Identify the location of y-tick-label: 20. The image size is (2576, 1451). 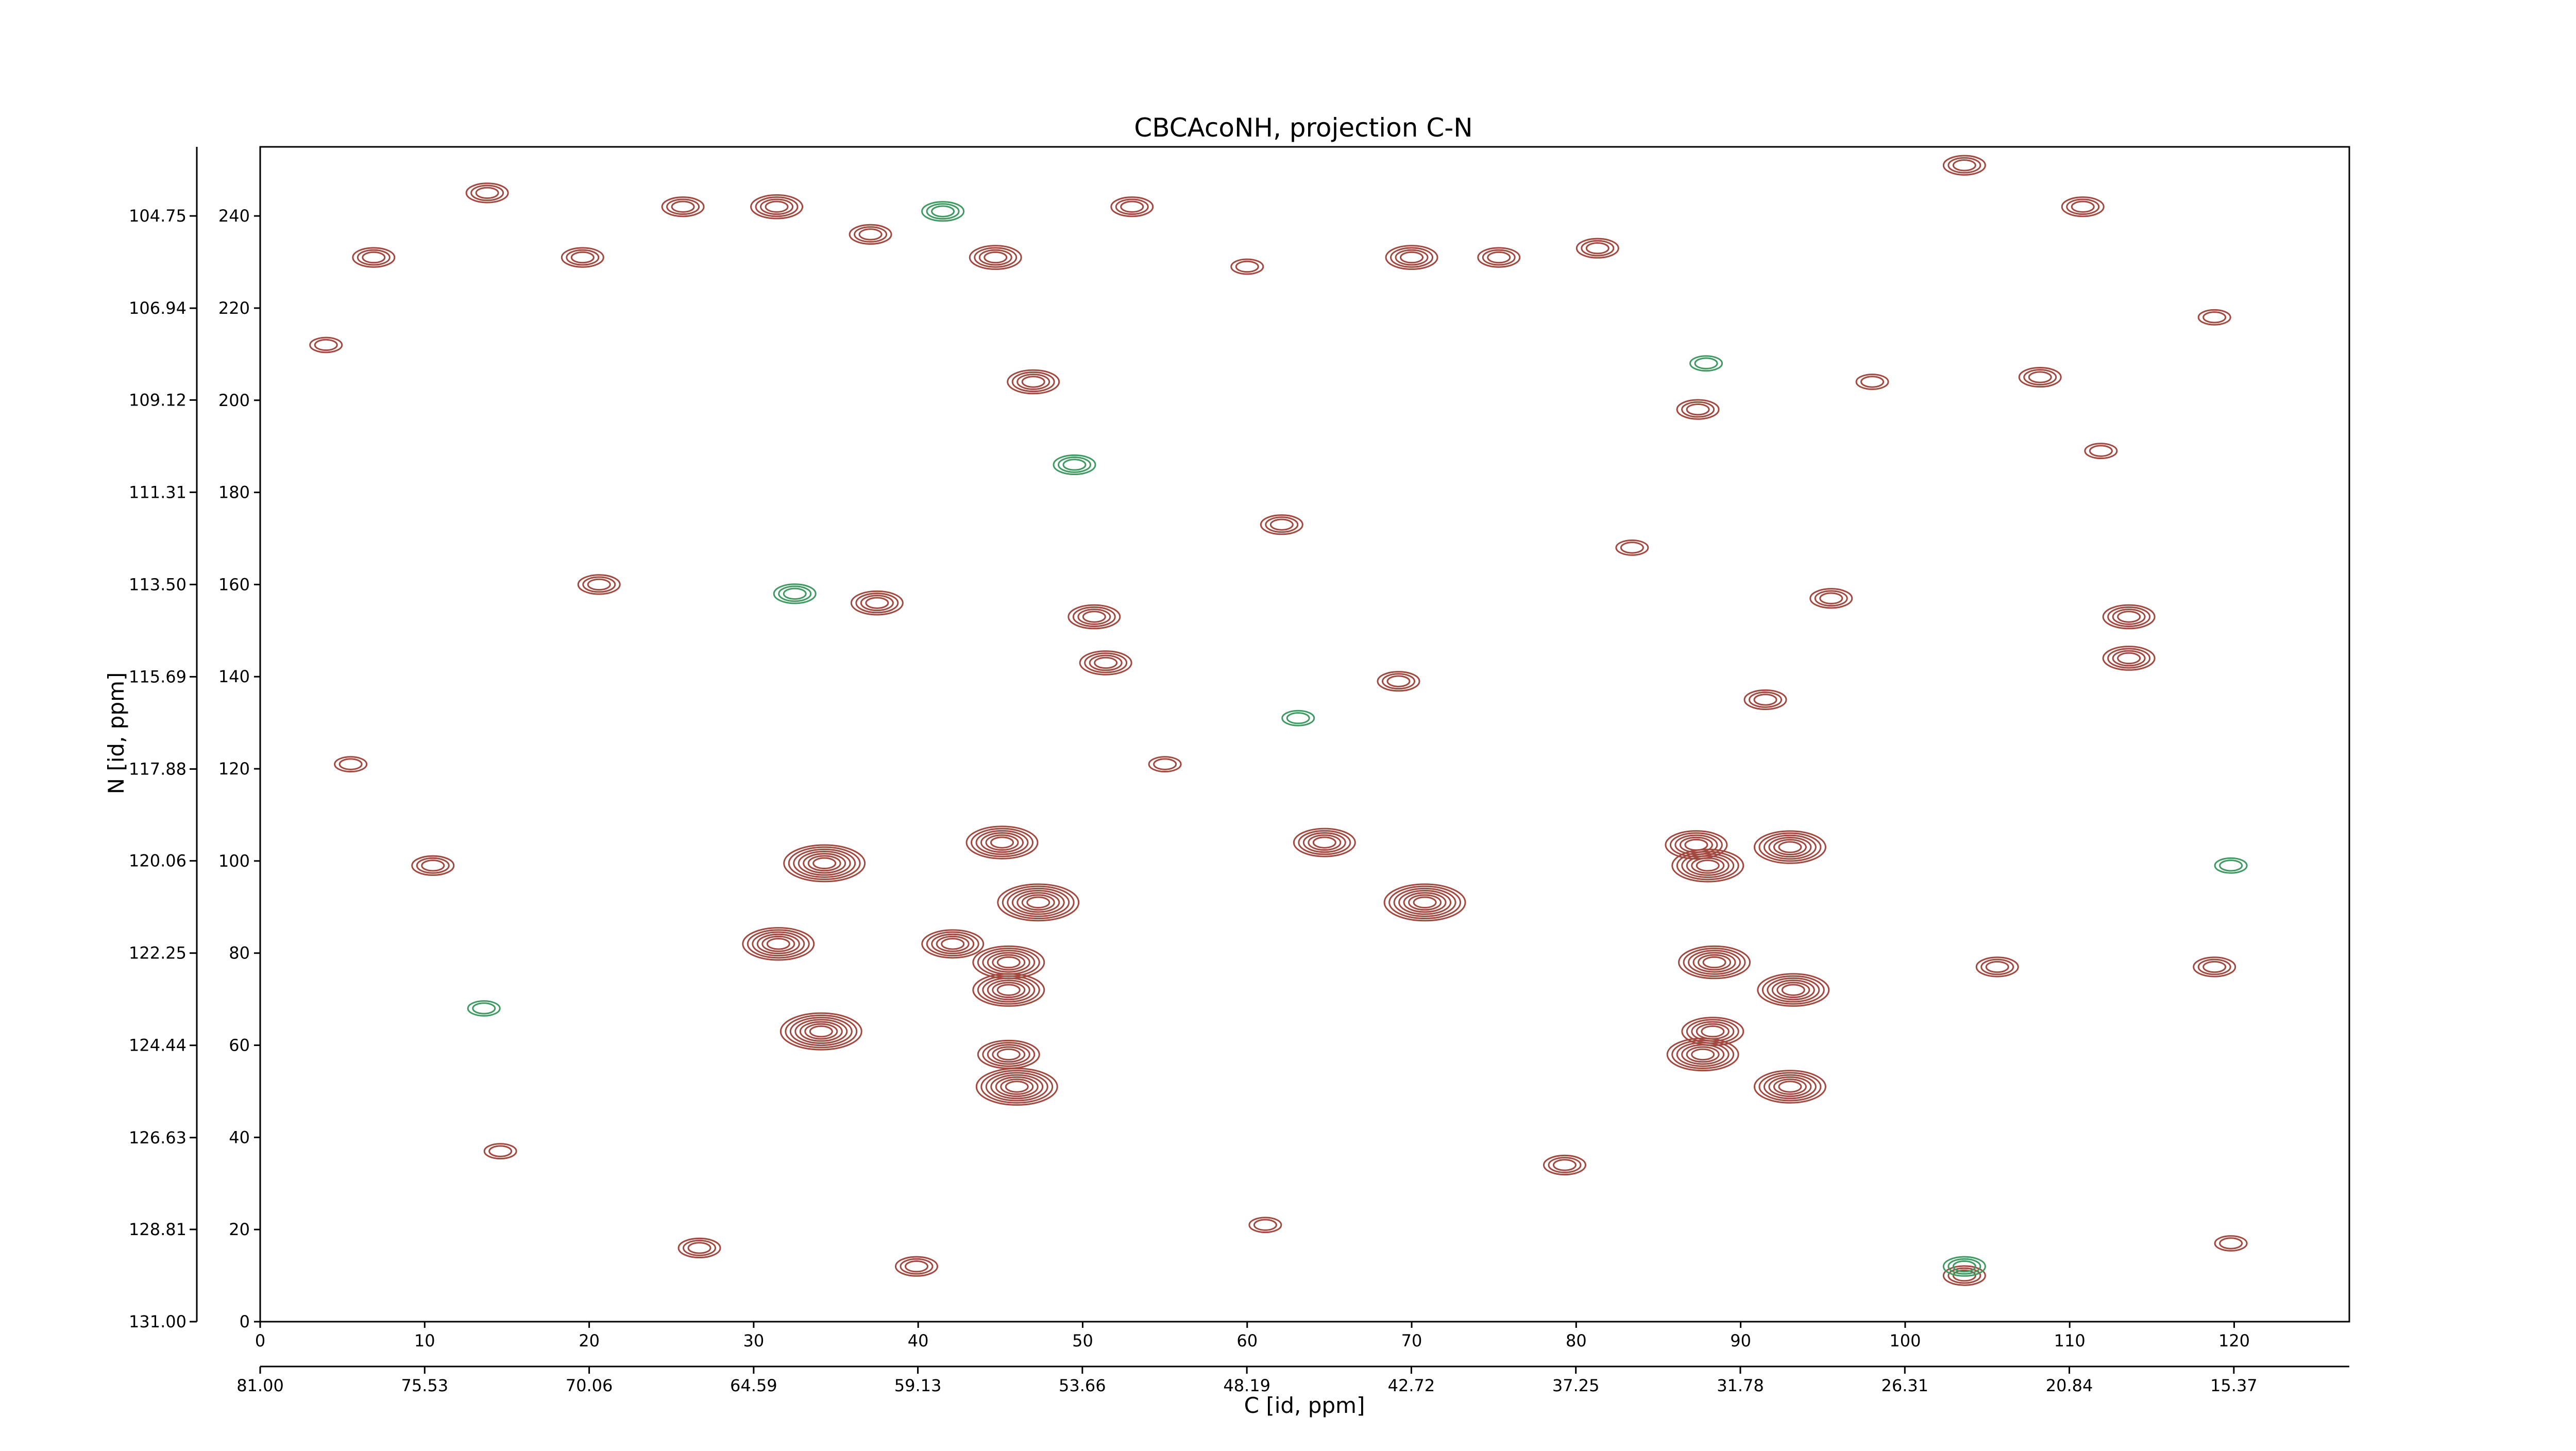
(239, 1229).